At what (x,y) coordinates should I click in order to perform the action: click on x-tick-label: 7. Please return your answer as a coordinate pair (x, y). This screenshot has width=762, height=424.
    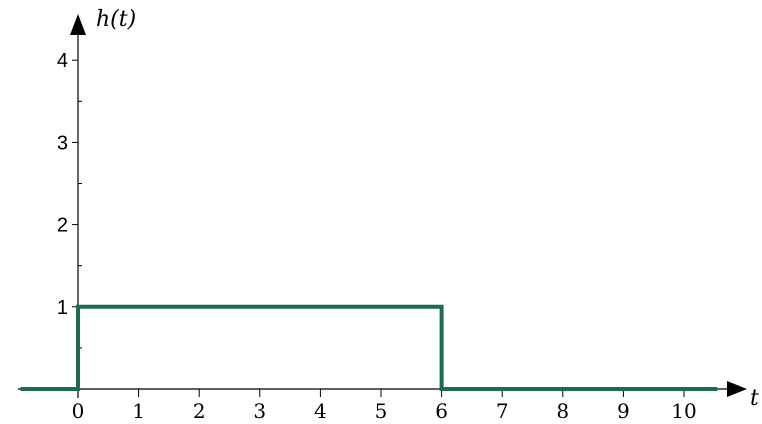
    Looking at the image, I should click on (502, 411).